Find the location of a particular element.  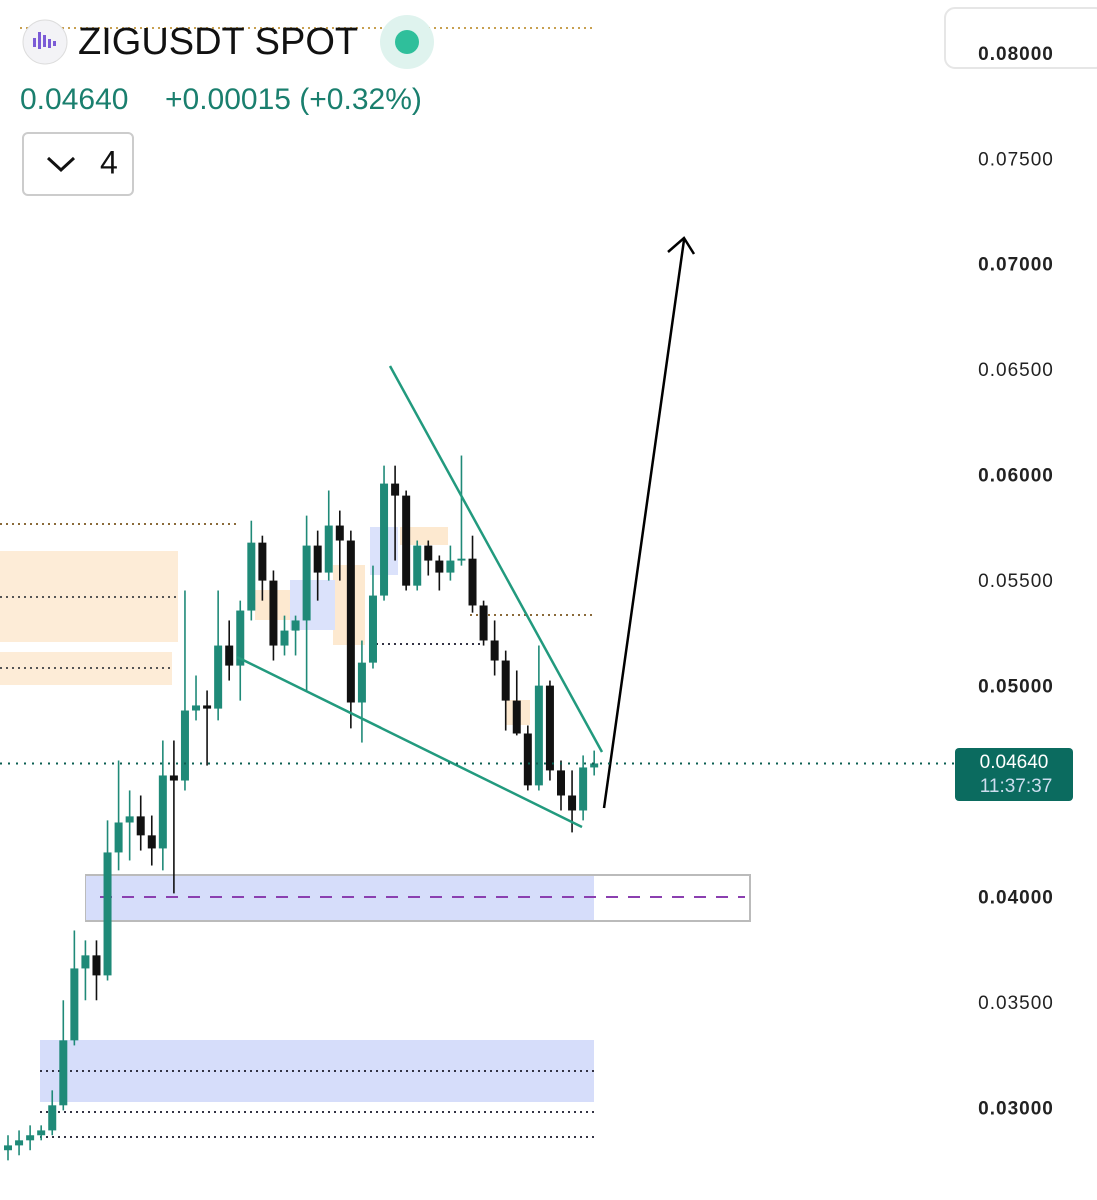

status-dot is located at coordinates (407, 42).